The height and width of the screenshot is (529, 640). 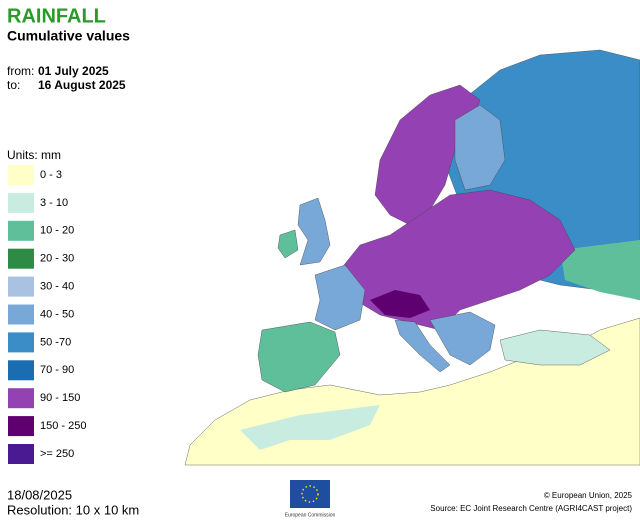 I want to click on ireland, so click(x=288, y=244).